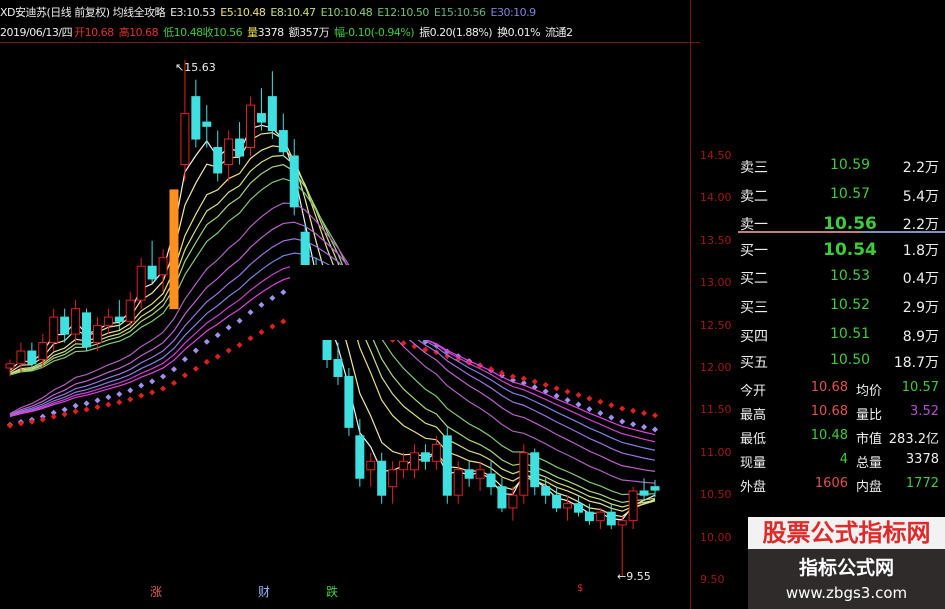  I want to click on sell-price: 10.56, so click(850, 224).